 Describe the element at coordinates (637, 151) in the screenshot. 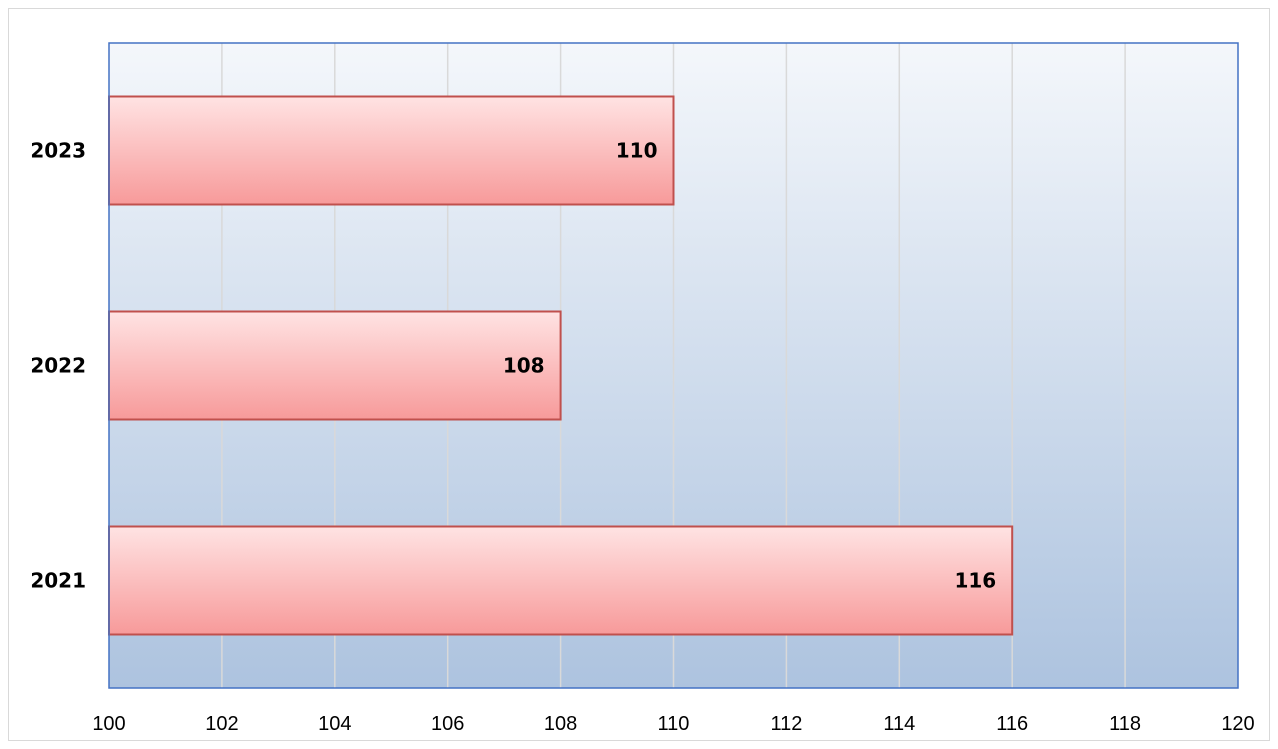

I see `data-label-2023: 110` at that location.